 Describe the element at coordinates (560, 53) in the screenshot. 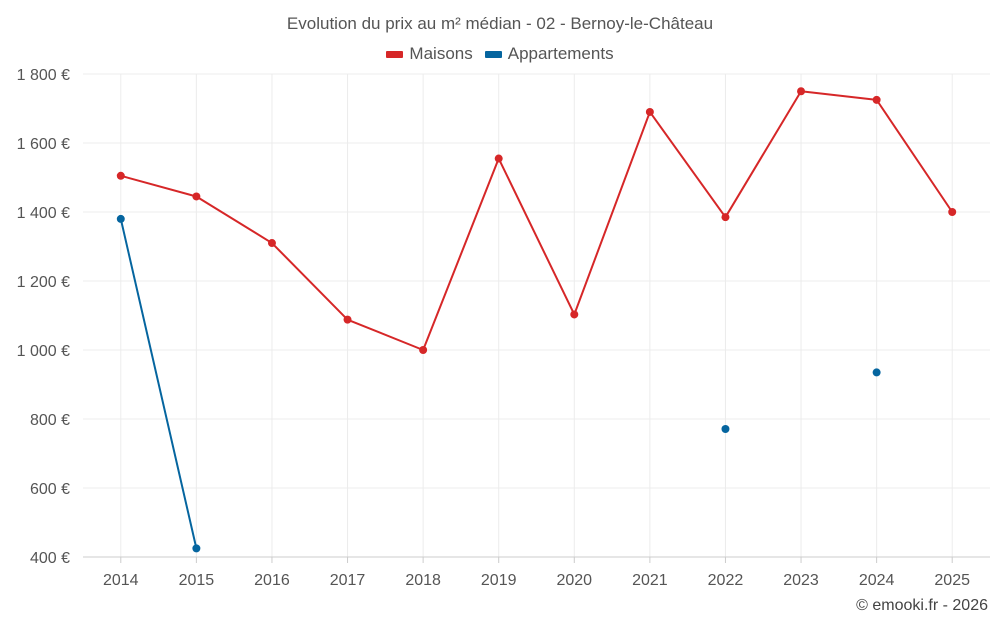

I see `legend-label-appartements: Appartements` at that location.